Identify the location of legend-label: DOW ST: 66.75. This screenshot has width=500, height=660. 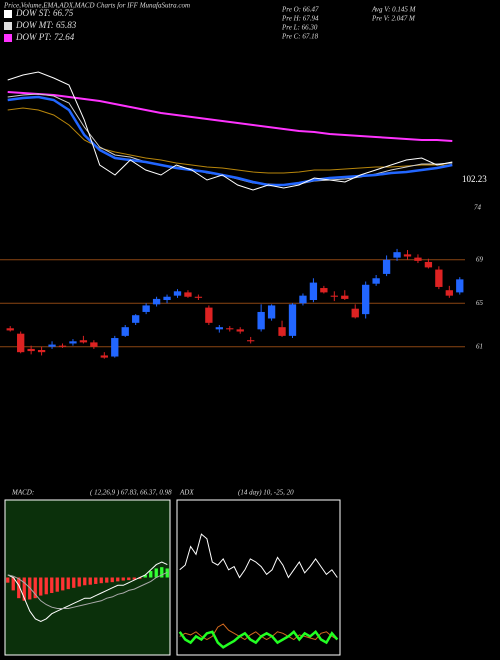
(44, 13).